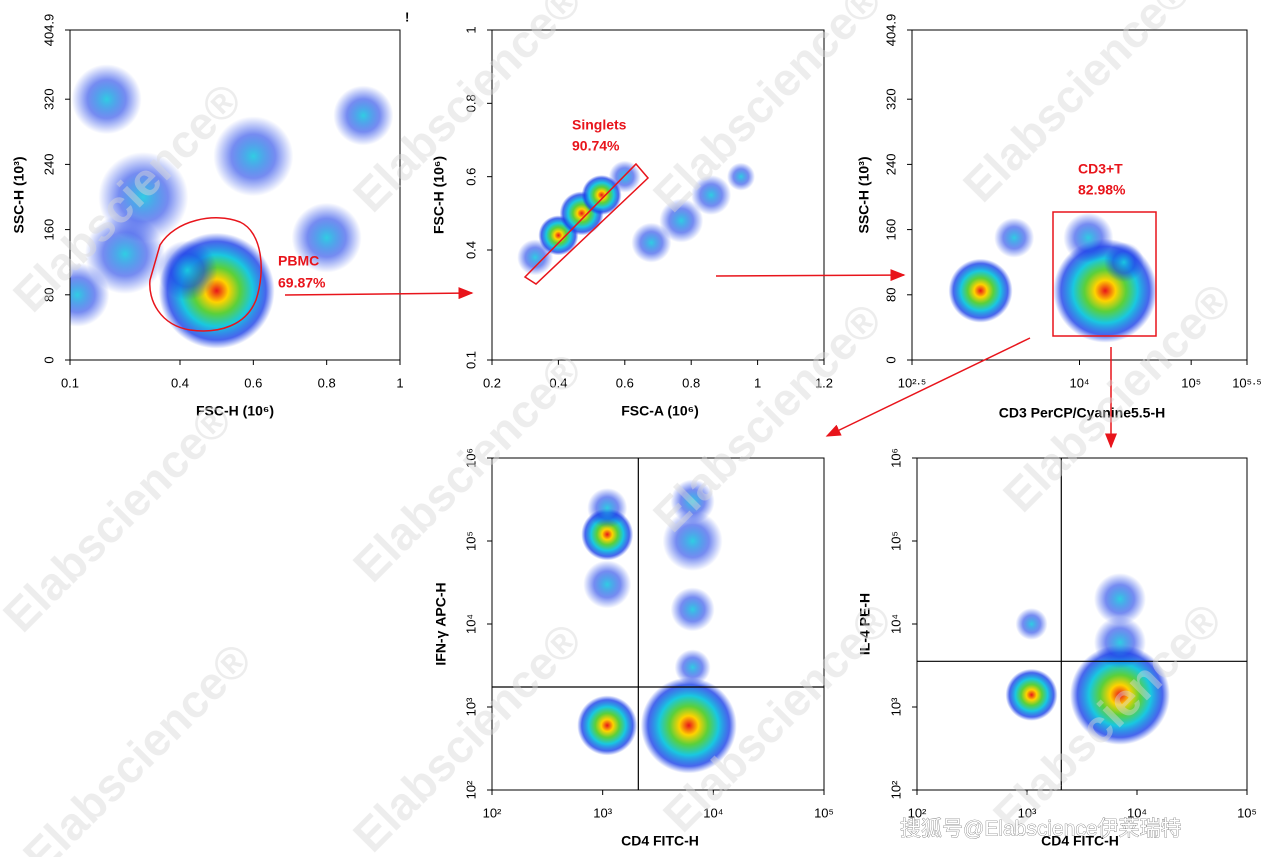 This screenshot has width=1270, height=857. I want to click on y-tick-label: 0.8, so click(470, 103).